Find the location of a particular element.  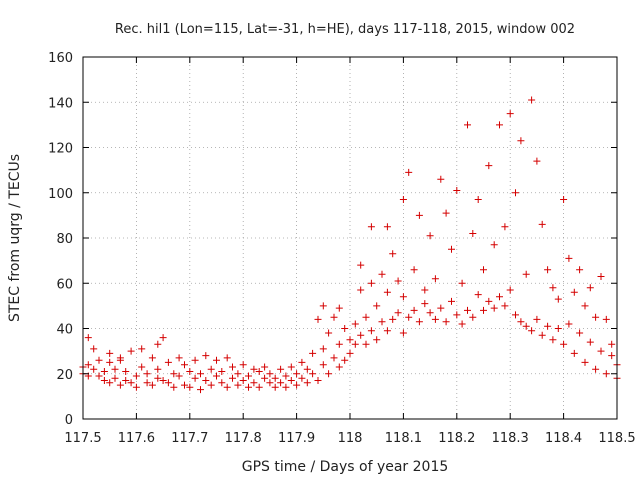

y-tick-label: 80 is located at coordinates (64, 239).